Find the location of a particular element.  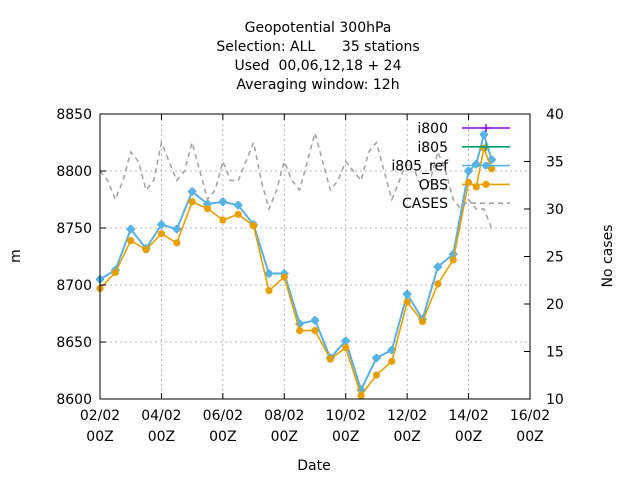

title-line-4: Averaging window: 12h is located at coordinates (317, 85).